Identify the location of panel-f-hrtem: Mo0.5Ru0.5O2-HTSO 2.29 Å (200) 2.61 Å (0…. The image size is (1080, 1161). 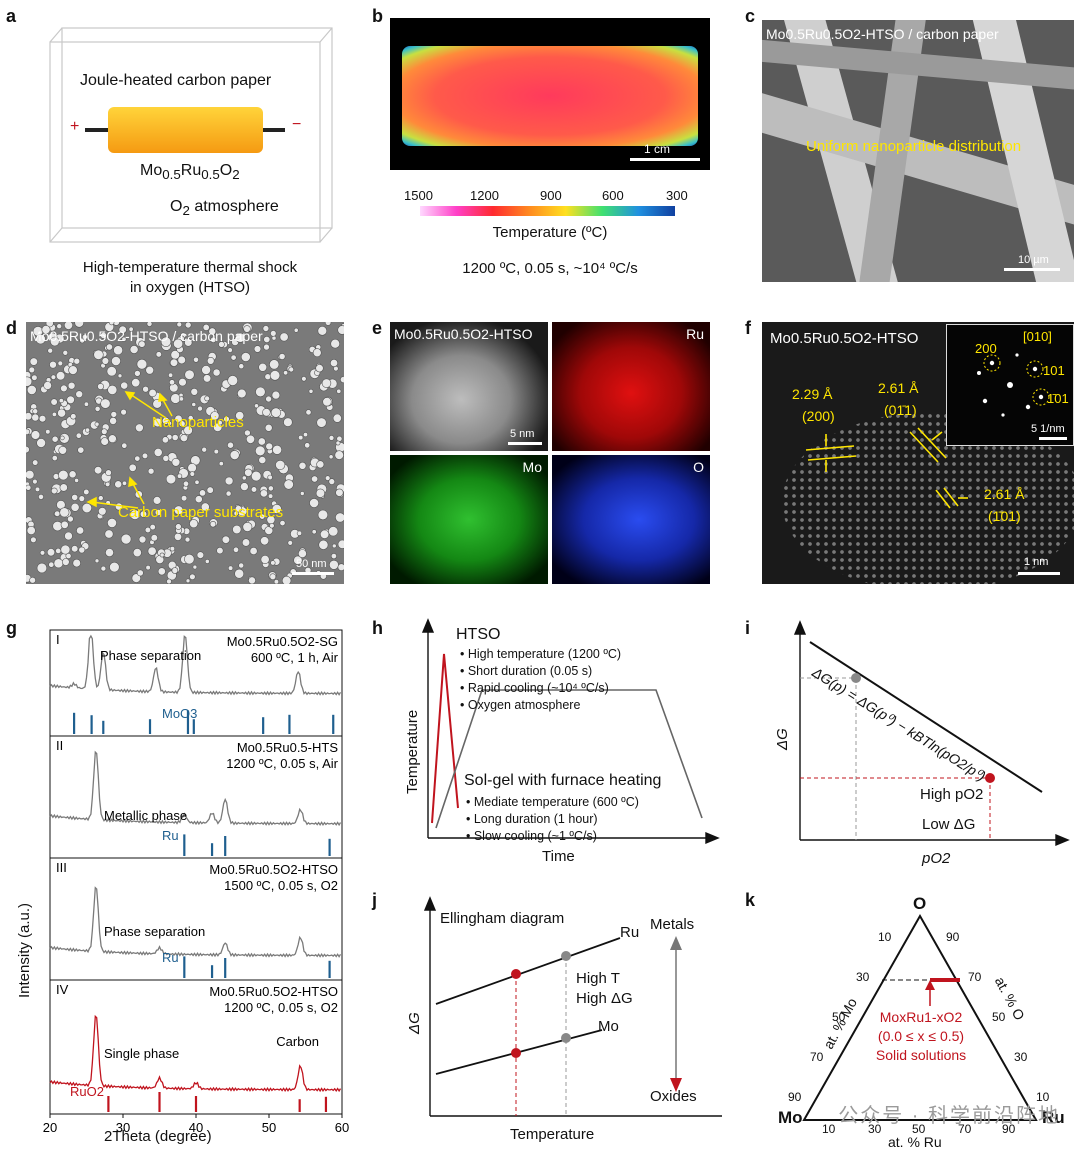
(918, 453).